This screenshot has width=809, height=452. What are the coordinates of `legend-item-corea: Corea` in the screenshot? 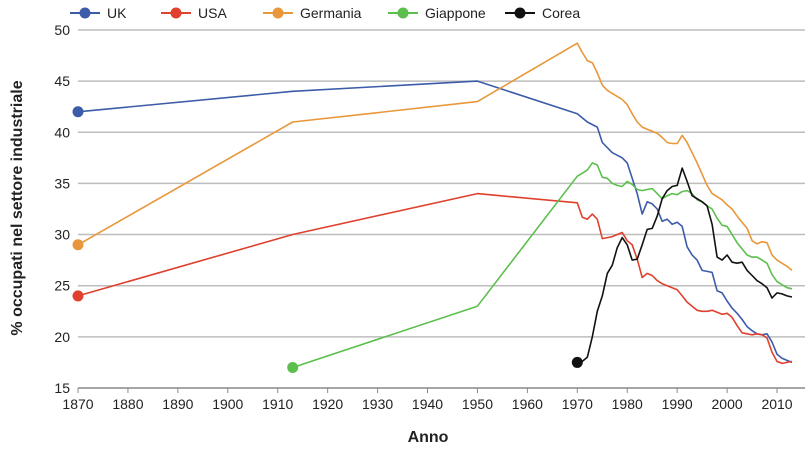 It's located at (542, 13).